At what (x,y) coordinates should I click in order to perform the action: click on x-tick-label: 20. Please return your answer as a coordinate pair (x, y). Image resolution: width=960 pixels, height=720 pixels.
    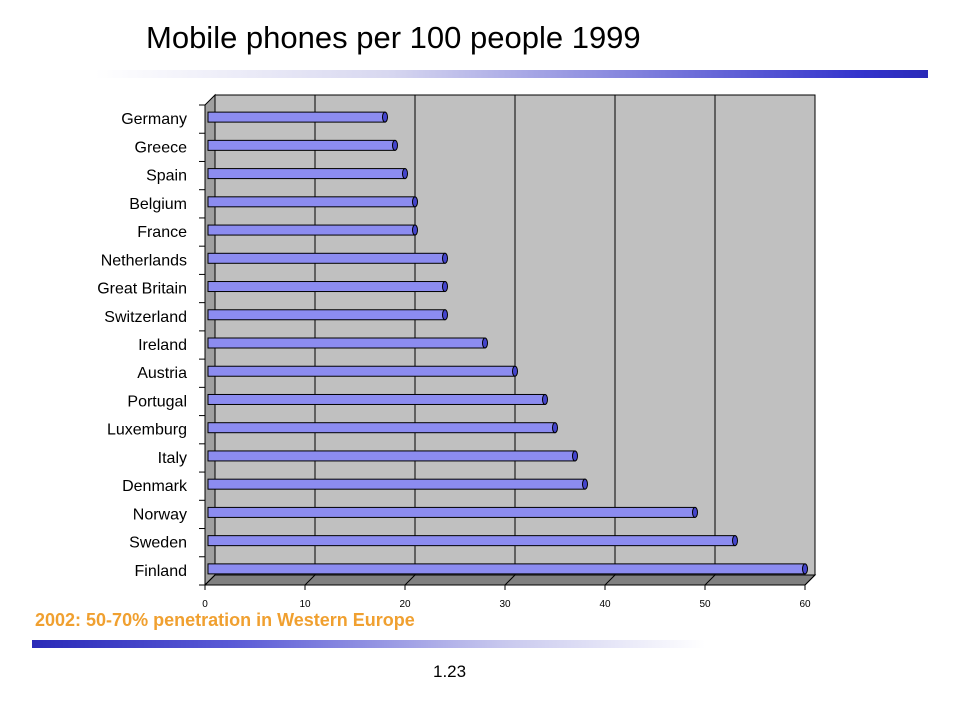
    Looking at the image, I should click on (405, 604).